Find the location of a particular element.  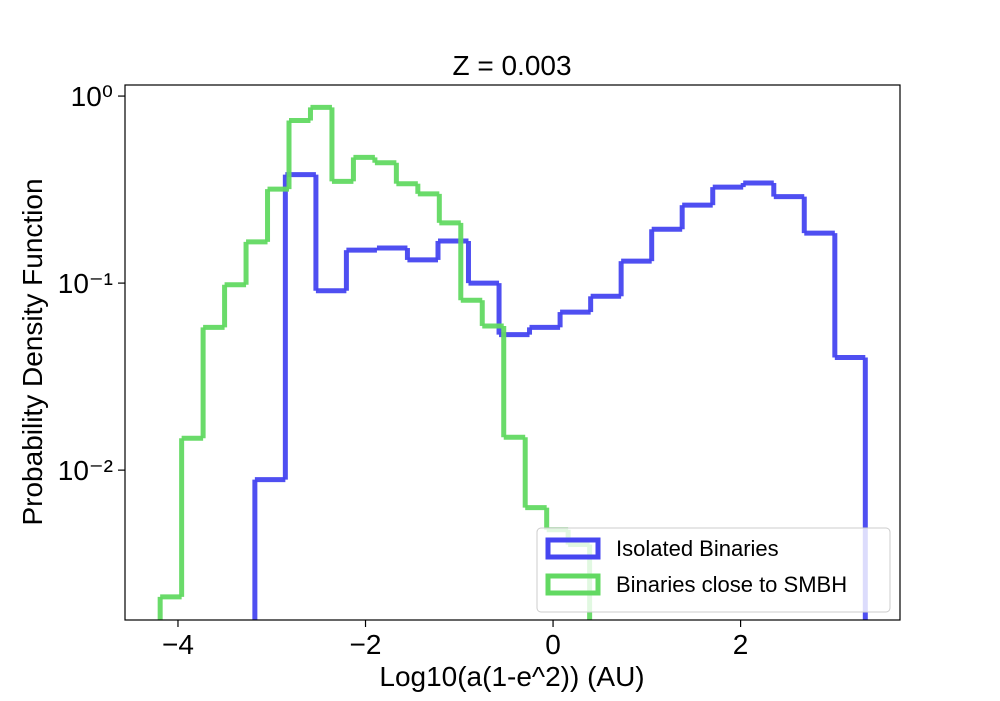

y-tick-label: 10⁻² is located at coordinates (85, 470).